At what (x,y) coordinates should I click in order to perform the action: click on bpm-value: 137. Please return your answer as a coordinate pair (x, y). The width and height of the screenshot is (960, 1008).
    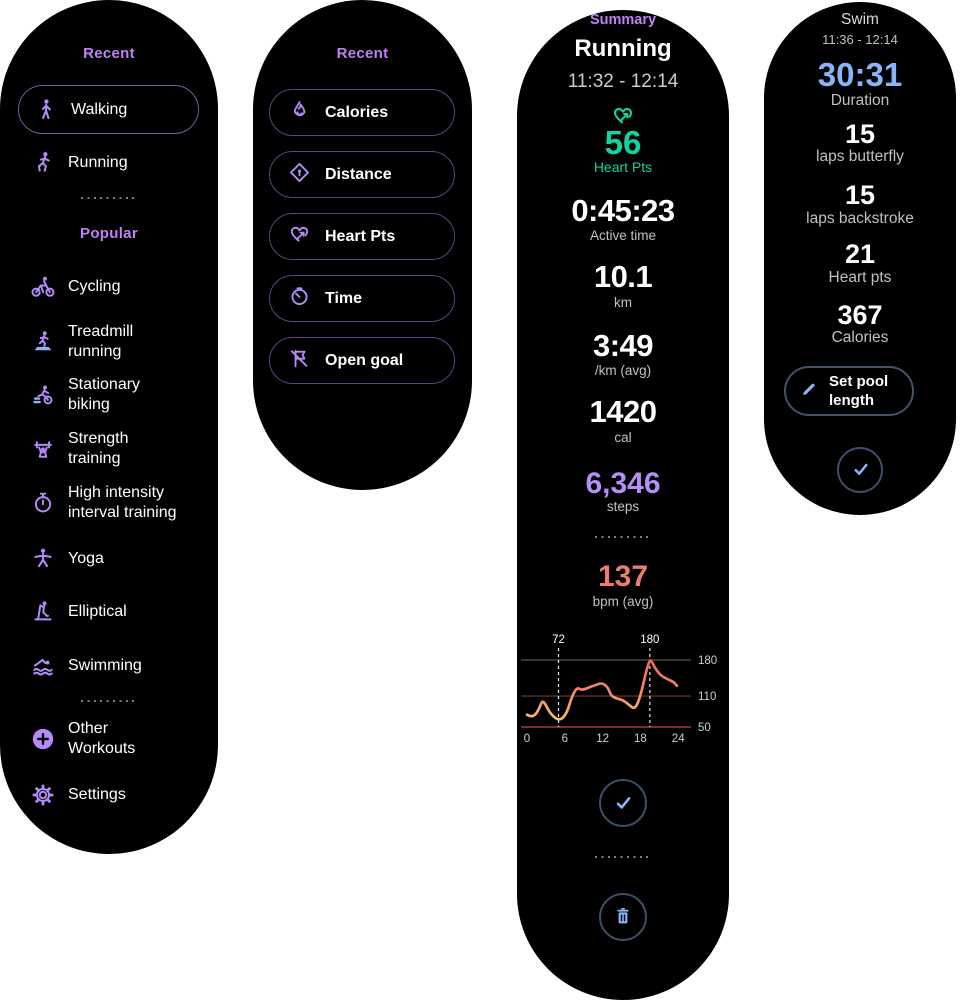
    Looking at the image, I should click on (623, 576).